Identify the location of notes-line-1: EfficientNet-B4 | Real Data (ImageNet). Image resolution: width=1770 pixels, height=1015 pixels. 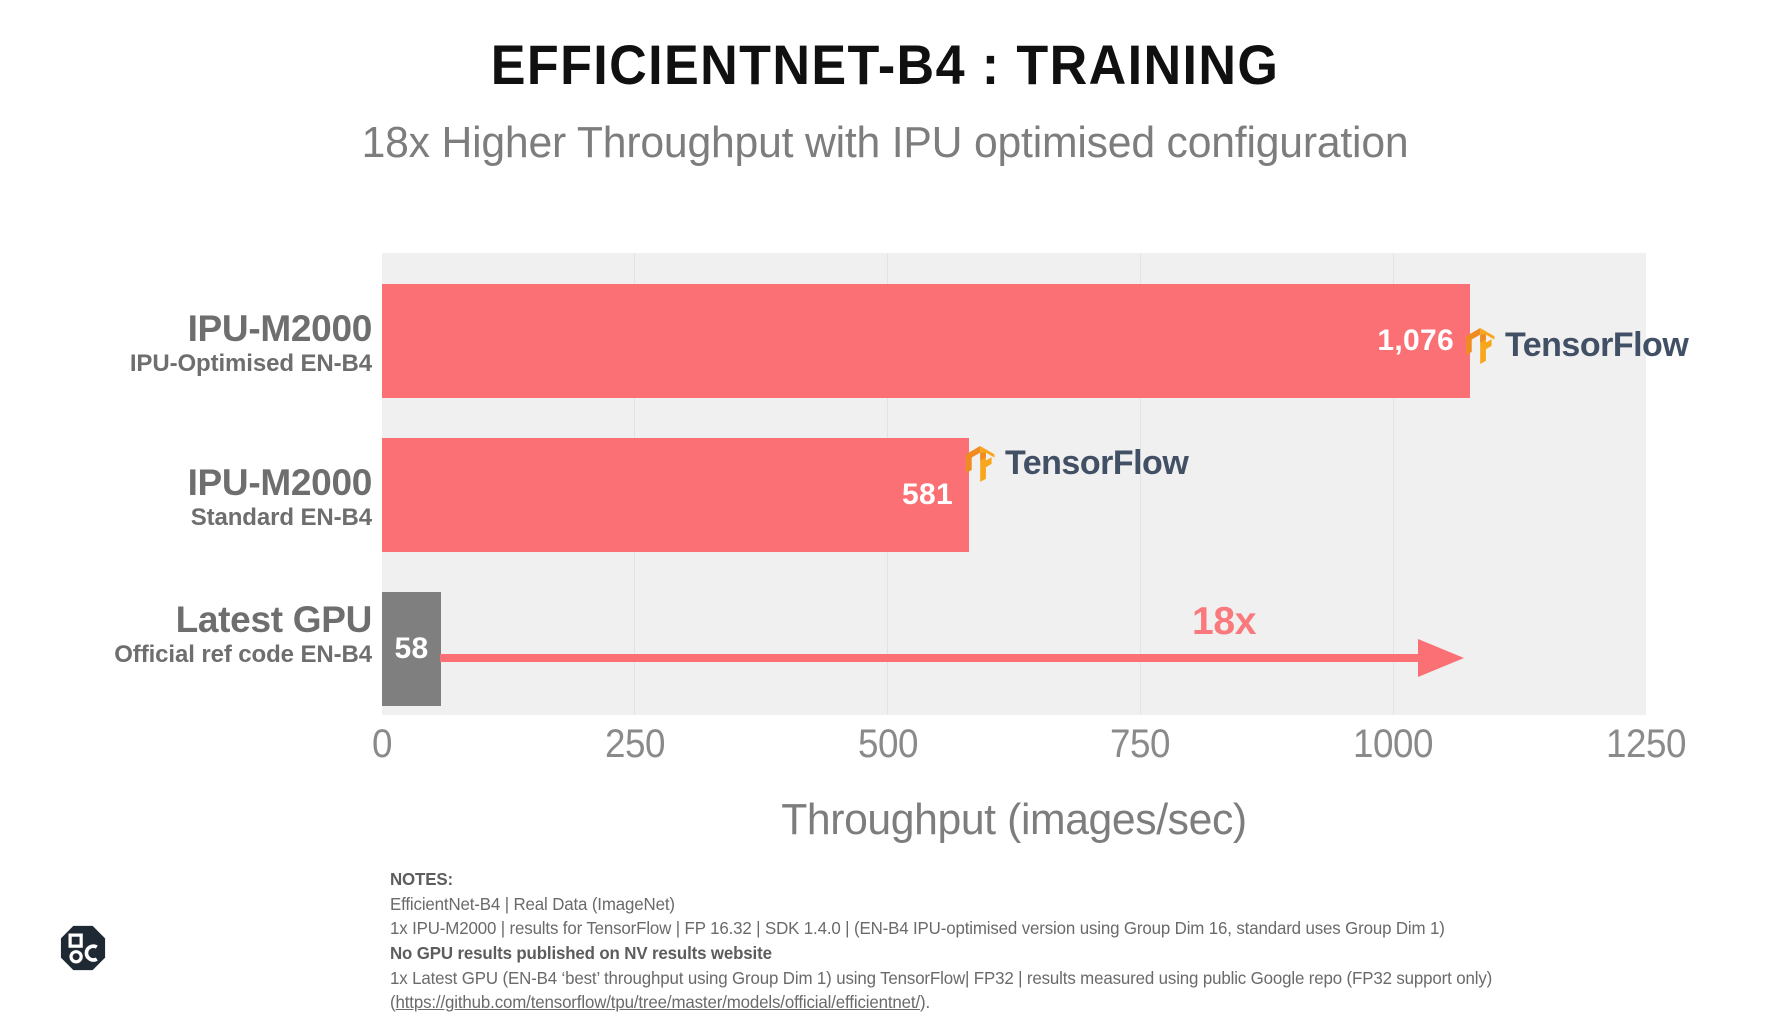
(532, 903).